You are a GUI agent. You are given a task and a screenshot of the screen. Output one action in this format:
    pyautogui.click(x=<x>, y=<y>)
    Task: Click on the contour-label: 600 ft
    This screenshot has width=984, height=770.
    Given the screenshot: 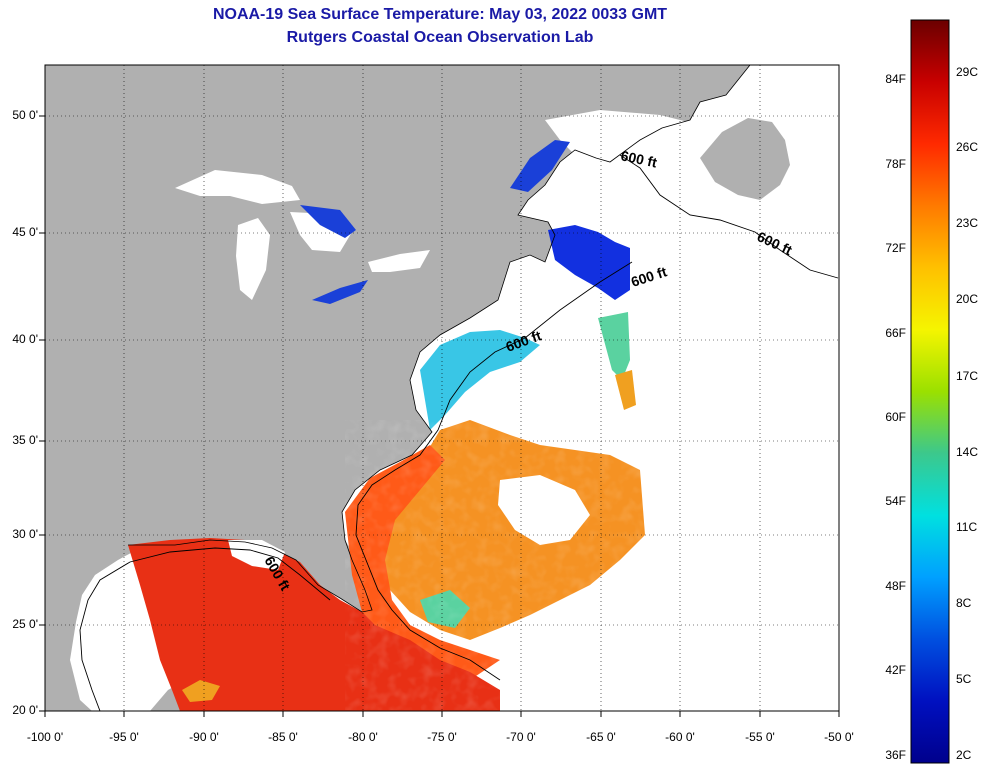 What is the action you would take?
    pyautogui.click(x=638, y=158)
    